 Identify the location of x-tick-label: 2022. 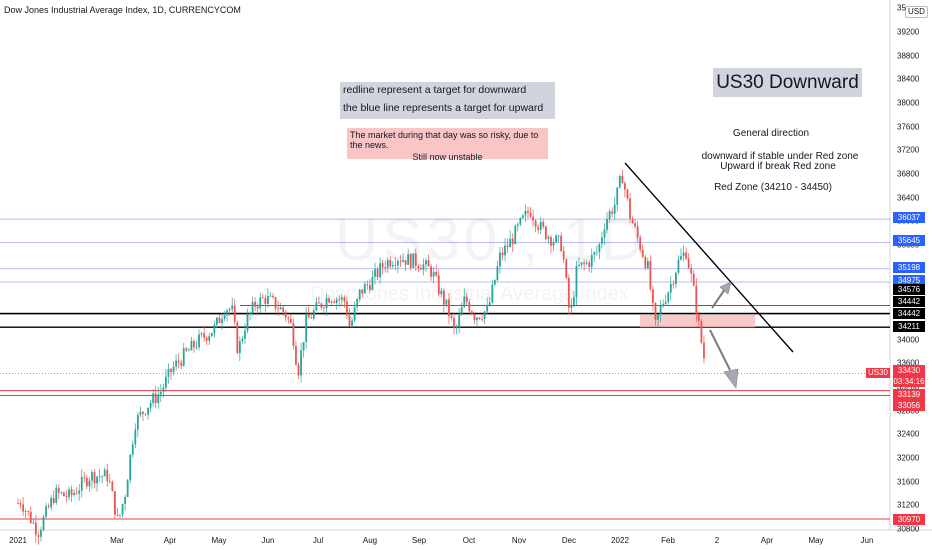
(620, 540).